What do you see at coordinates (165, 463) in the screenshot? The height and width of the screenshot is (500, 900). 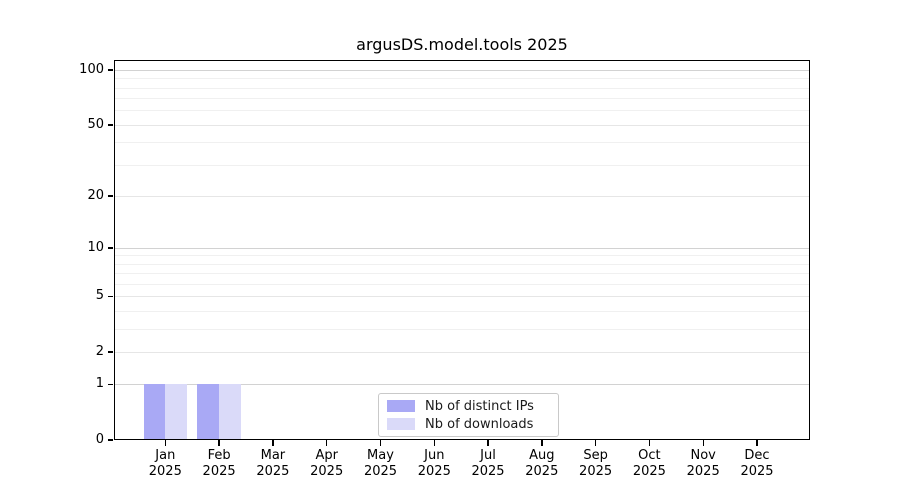 I see `x-tick-label: Jan 2025` at bounding box center [165, 463].